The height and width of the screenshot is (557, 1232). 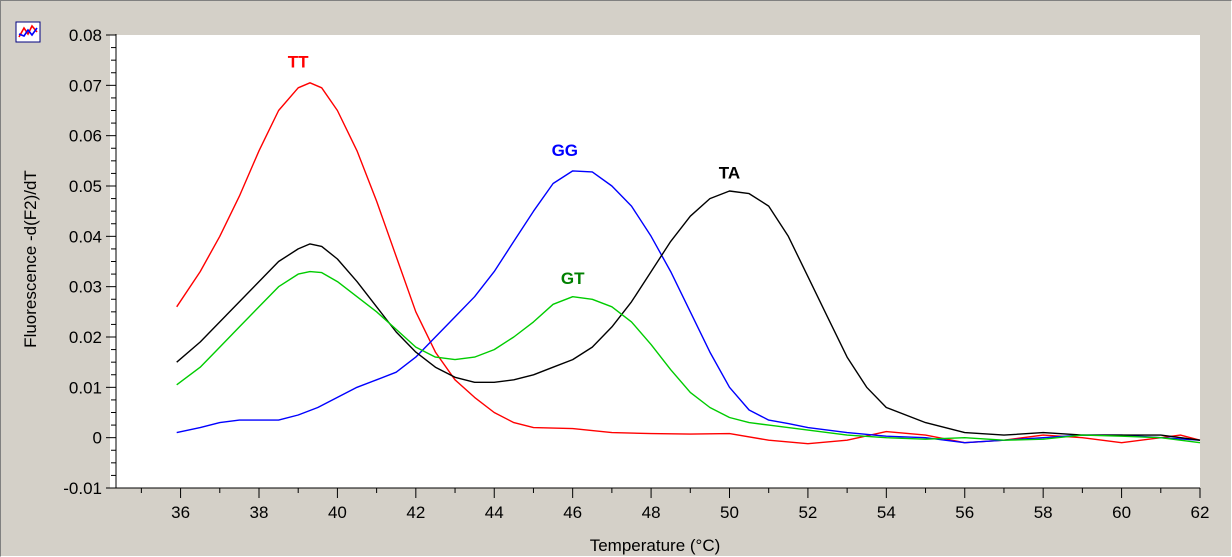 What do you see at coordinates (85, 387) in the screenshot?
I see `y-tick-label: 0.01` at bounding box center [85, 387].